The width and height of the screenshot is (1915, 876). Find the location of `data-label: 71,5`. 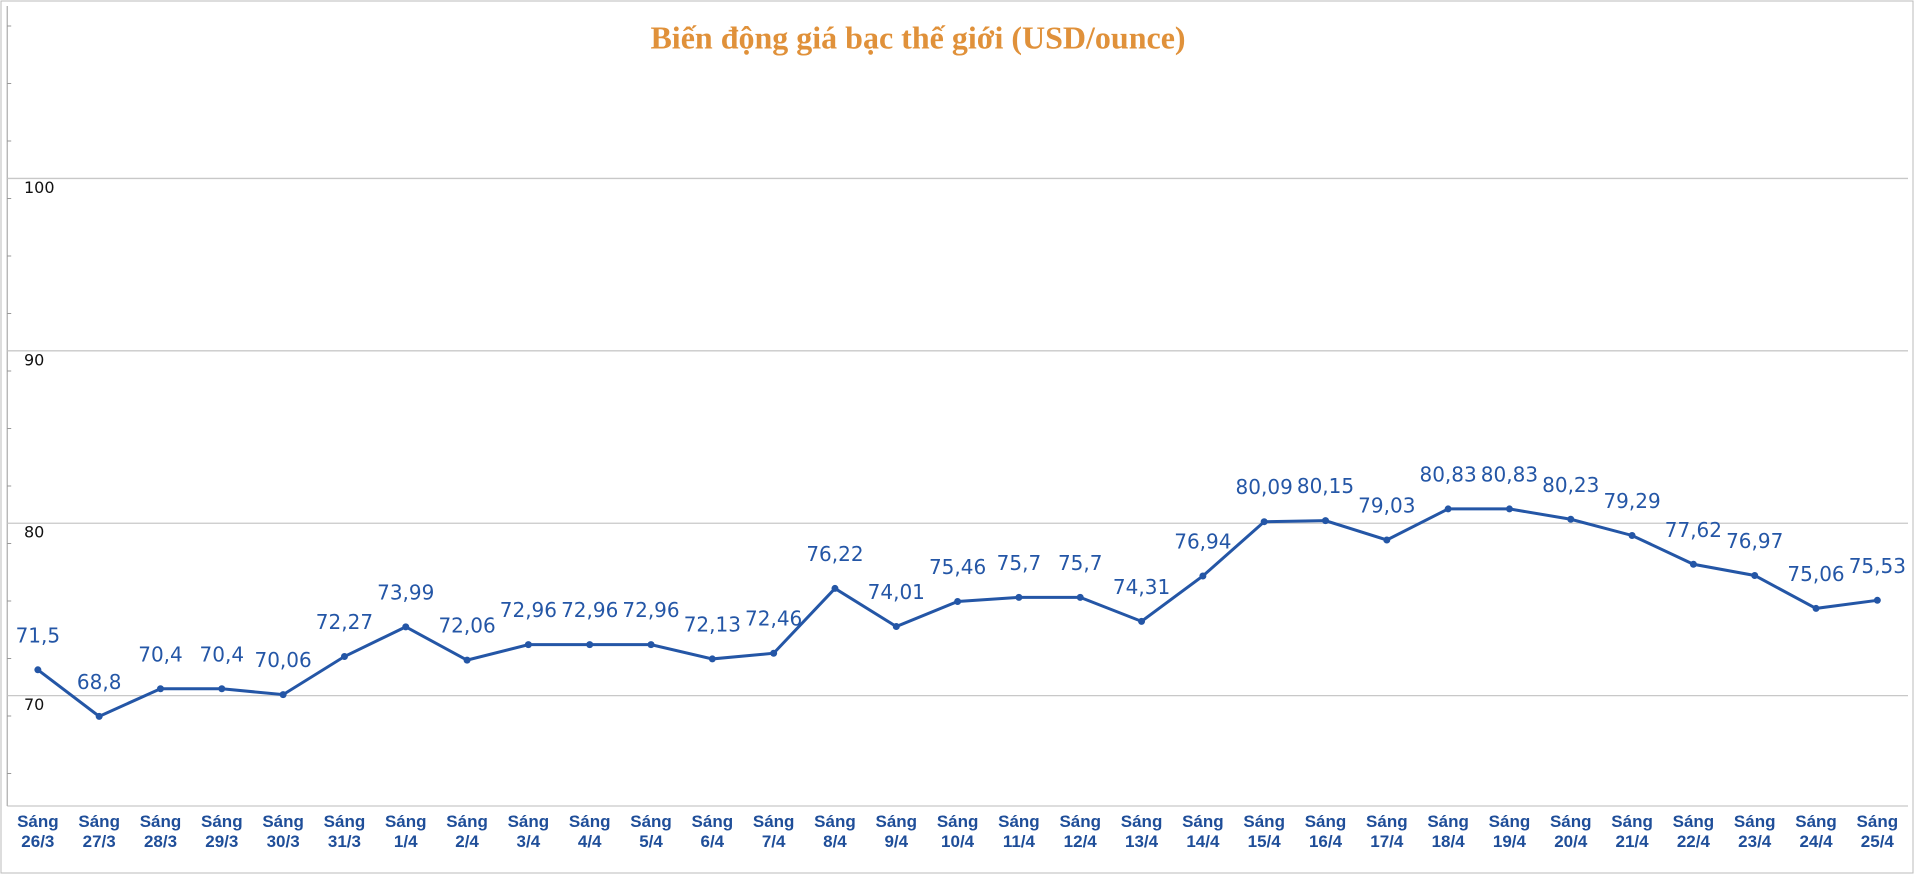

data-label: 71,5 is located at coordinates (38, 635).